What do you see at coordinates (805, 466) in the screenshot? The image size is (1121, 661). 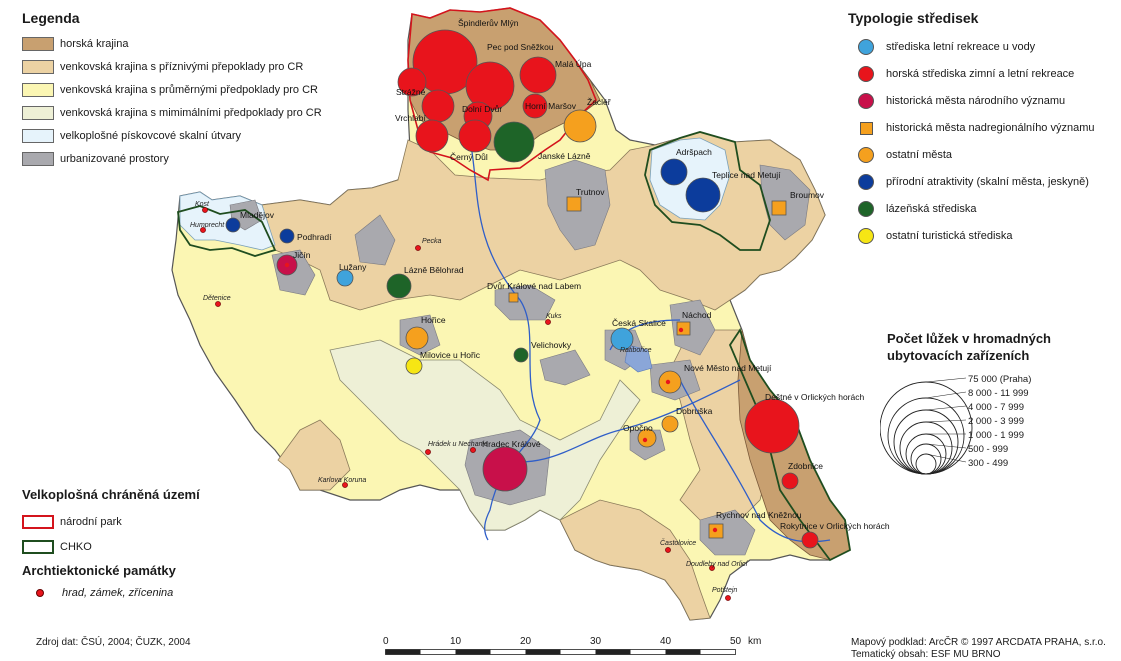 I see `label-zdobnice: Zdobnice` at bounding box center [805, 466].